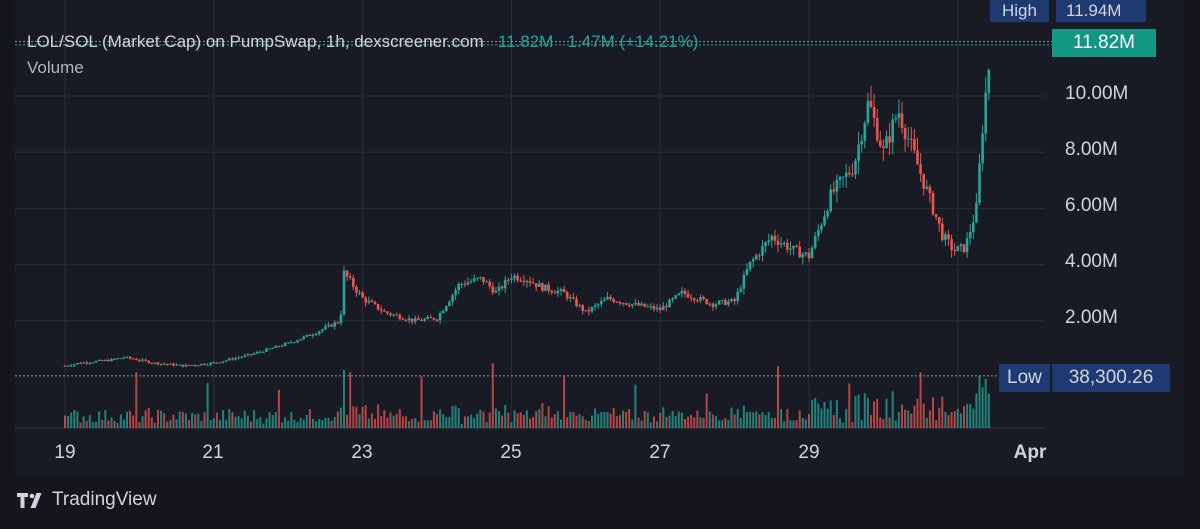 The width and height of the screenshot is (1200, 529). What do you see at coordinates (86, 500) in the screenshot?
I see `branding: TradingView` at bounding box center [86, 500].